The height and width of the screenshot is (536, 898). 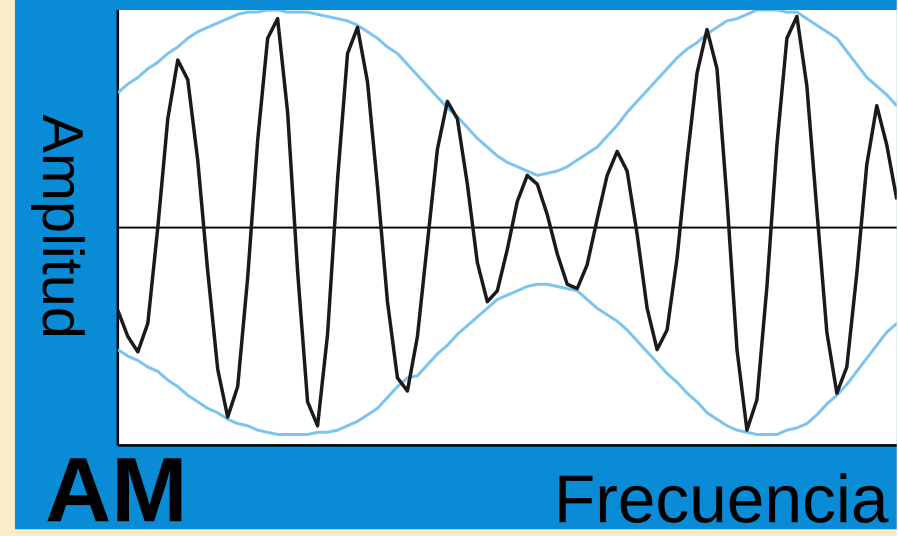 What do you see at coordinates (724, 498) in the screenshot?
I see `x-axis-title: Frecuencia` at bounding box center [724, 498].